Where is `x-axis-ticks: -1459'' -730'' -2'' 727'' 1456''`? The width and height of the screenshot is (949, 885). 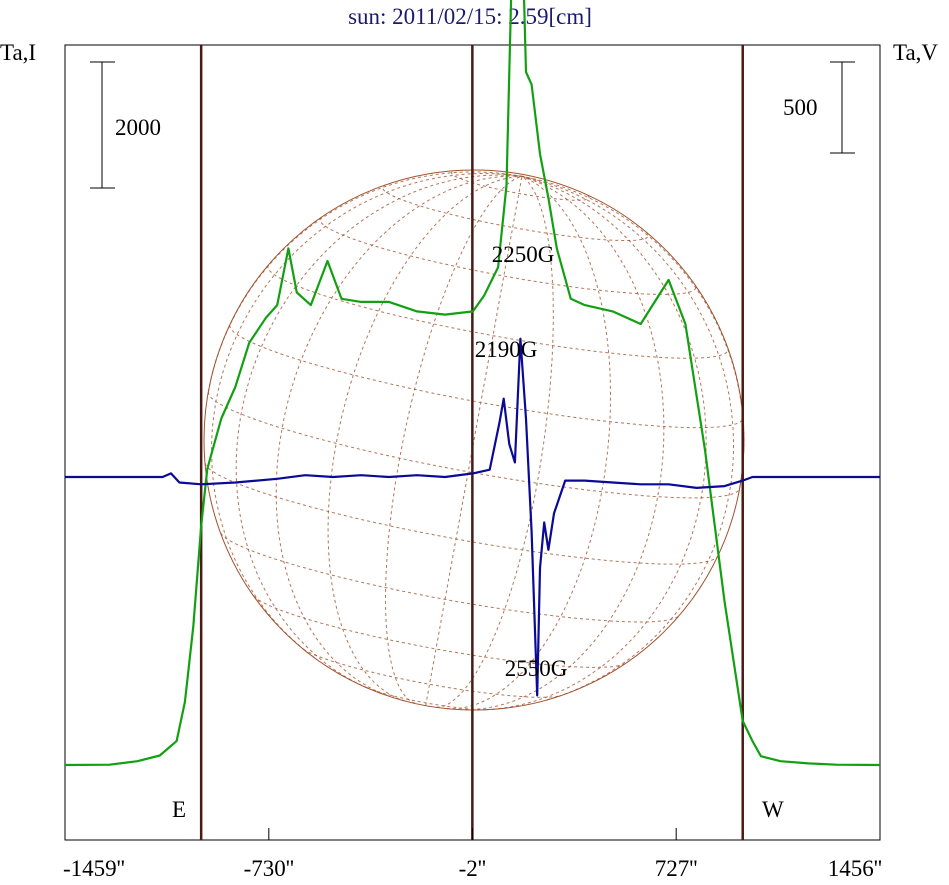 x-axis-ticks: -1459'' -730'' -2'' 727'' 1456'' is located at coordinates (472, 854).